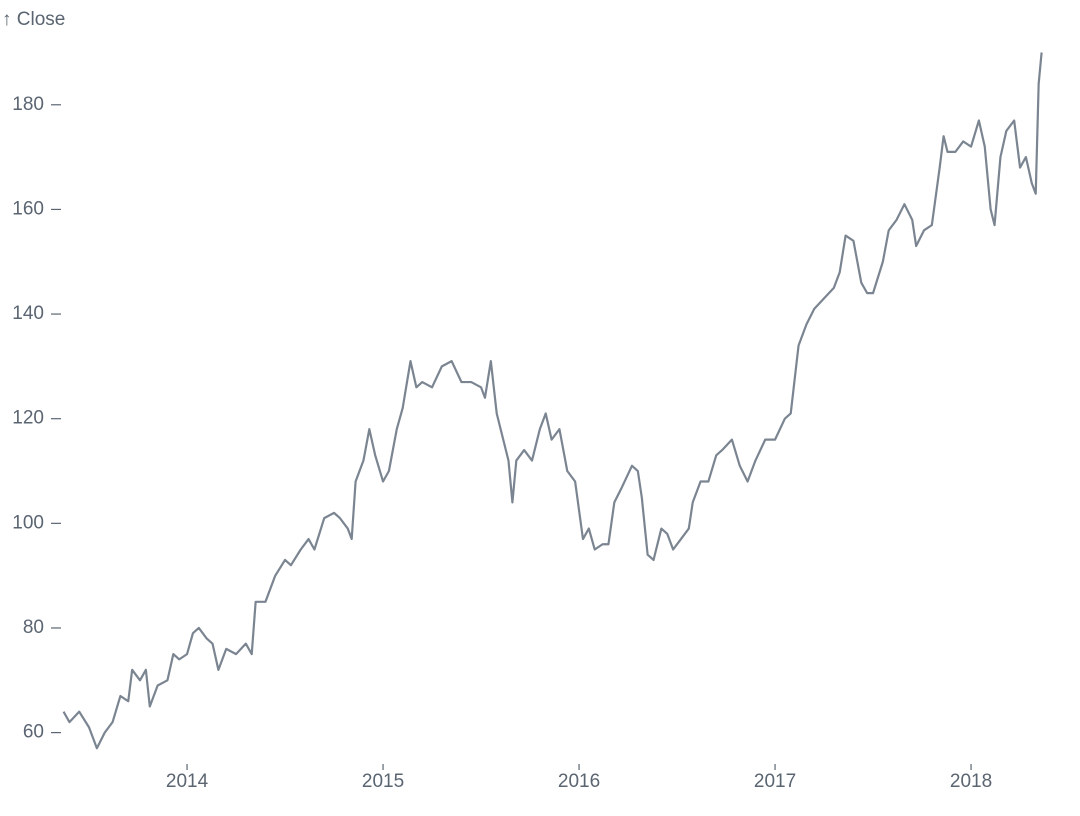 The image size is (1080, 816). What do you see at coordinates (579, 781) in the screenshot?
I see `x-tick-label: 2016` at bounding box center [579, 781].